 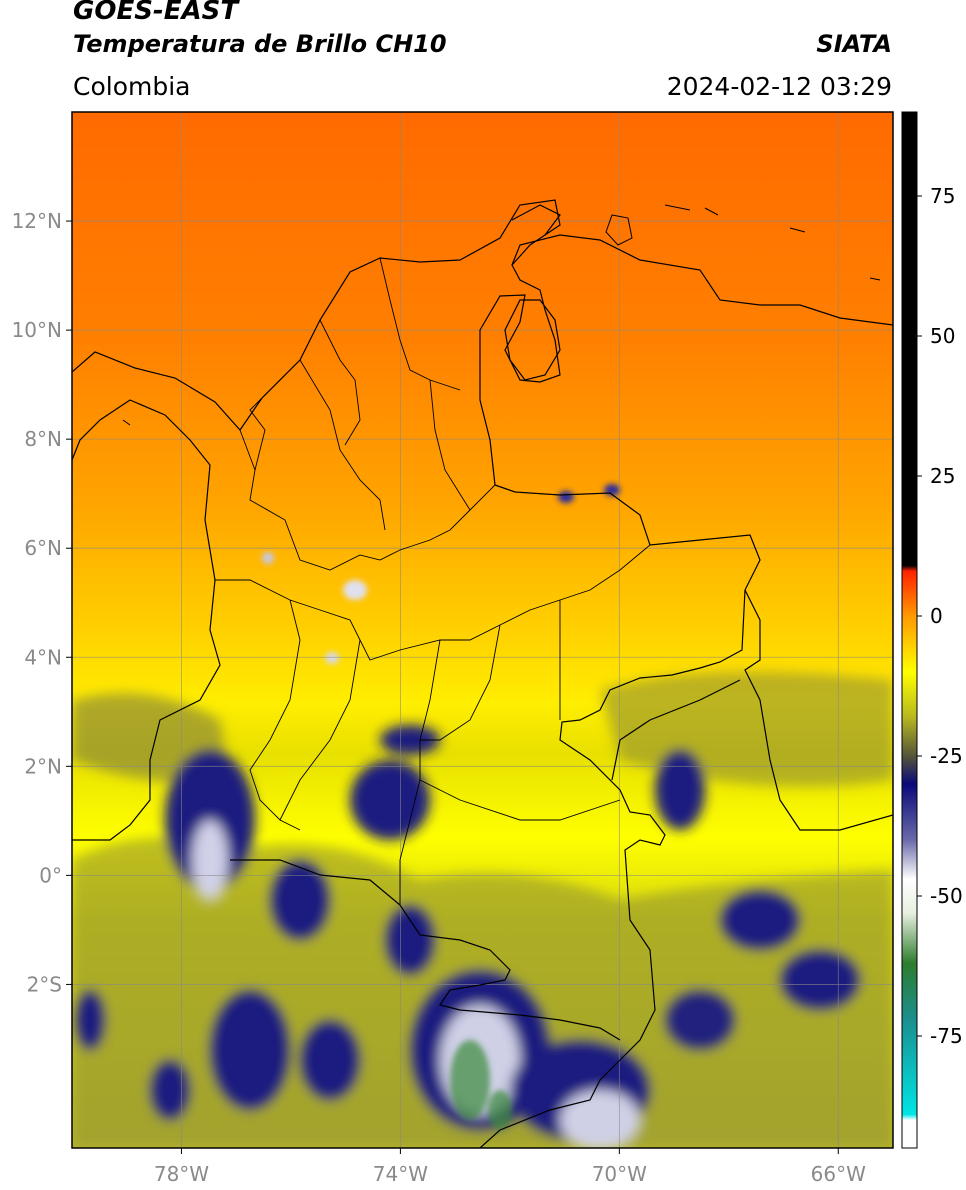 I want to click on latitude-axis: 12°N 10°N 8°N 6°N 4°N 2°N 0° 2°S, so click(x=42, y=602).